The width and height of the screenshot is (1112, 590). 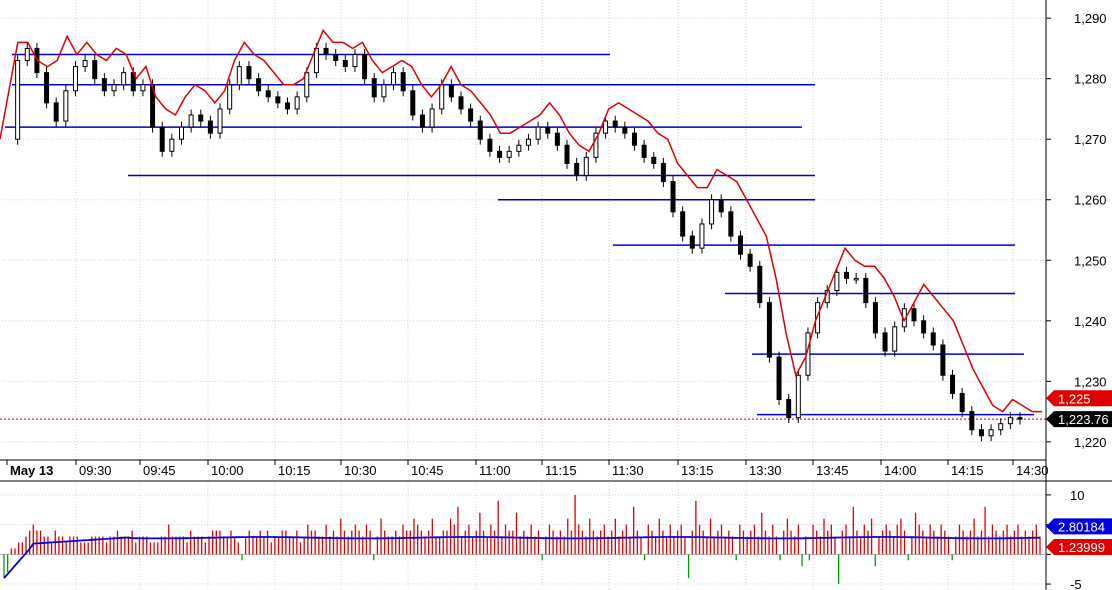 I want to click on x-tick-label: 10:15, so click(x=294, y=470).